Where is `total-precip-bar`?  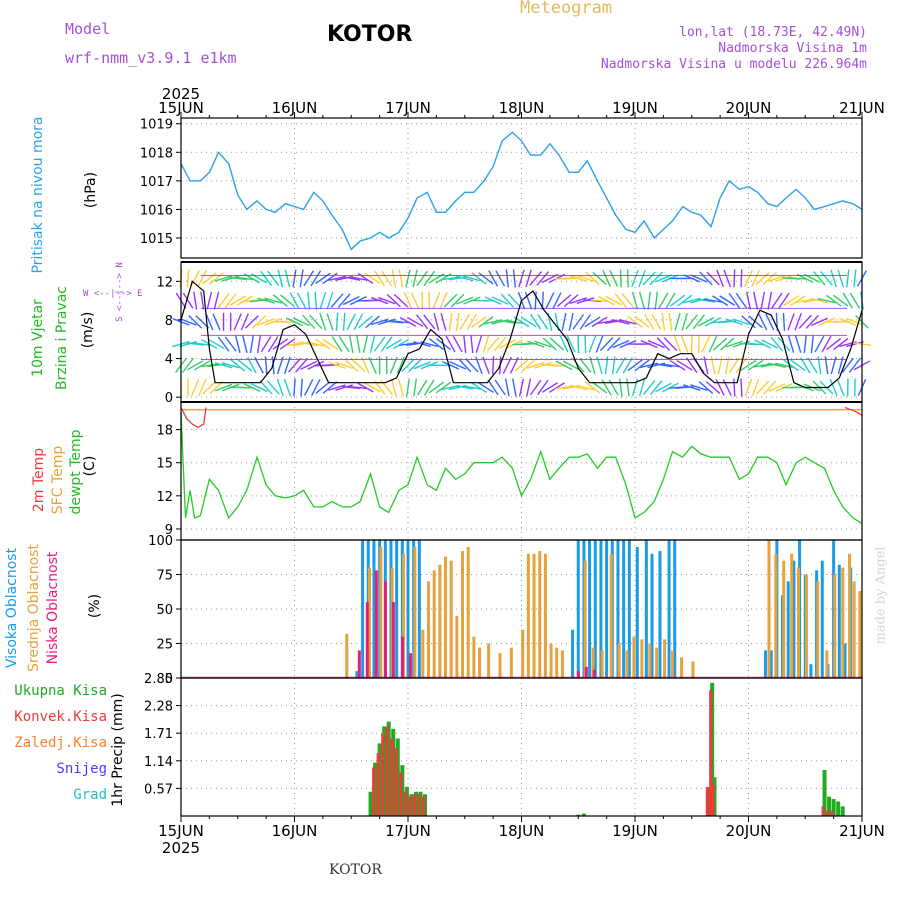 total-precip-bar is located at coordinates (824, 793).